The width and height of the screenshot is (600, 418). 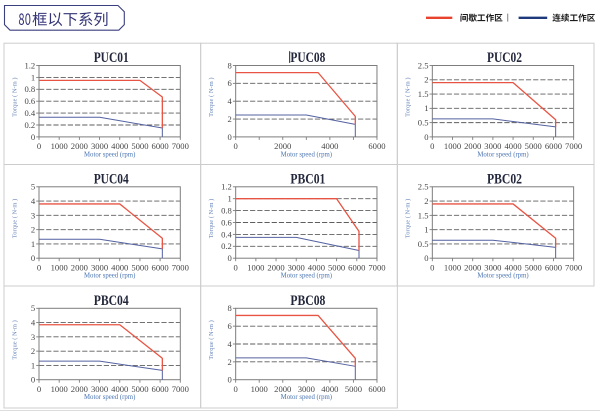 I want to click on svg-text: 2.5, so click(x=423, y=65).